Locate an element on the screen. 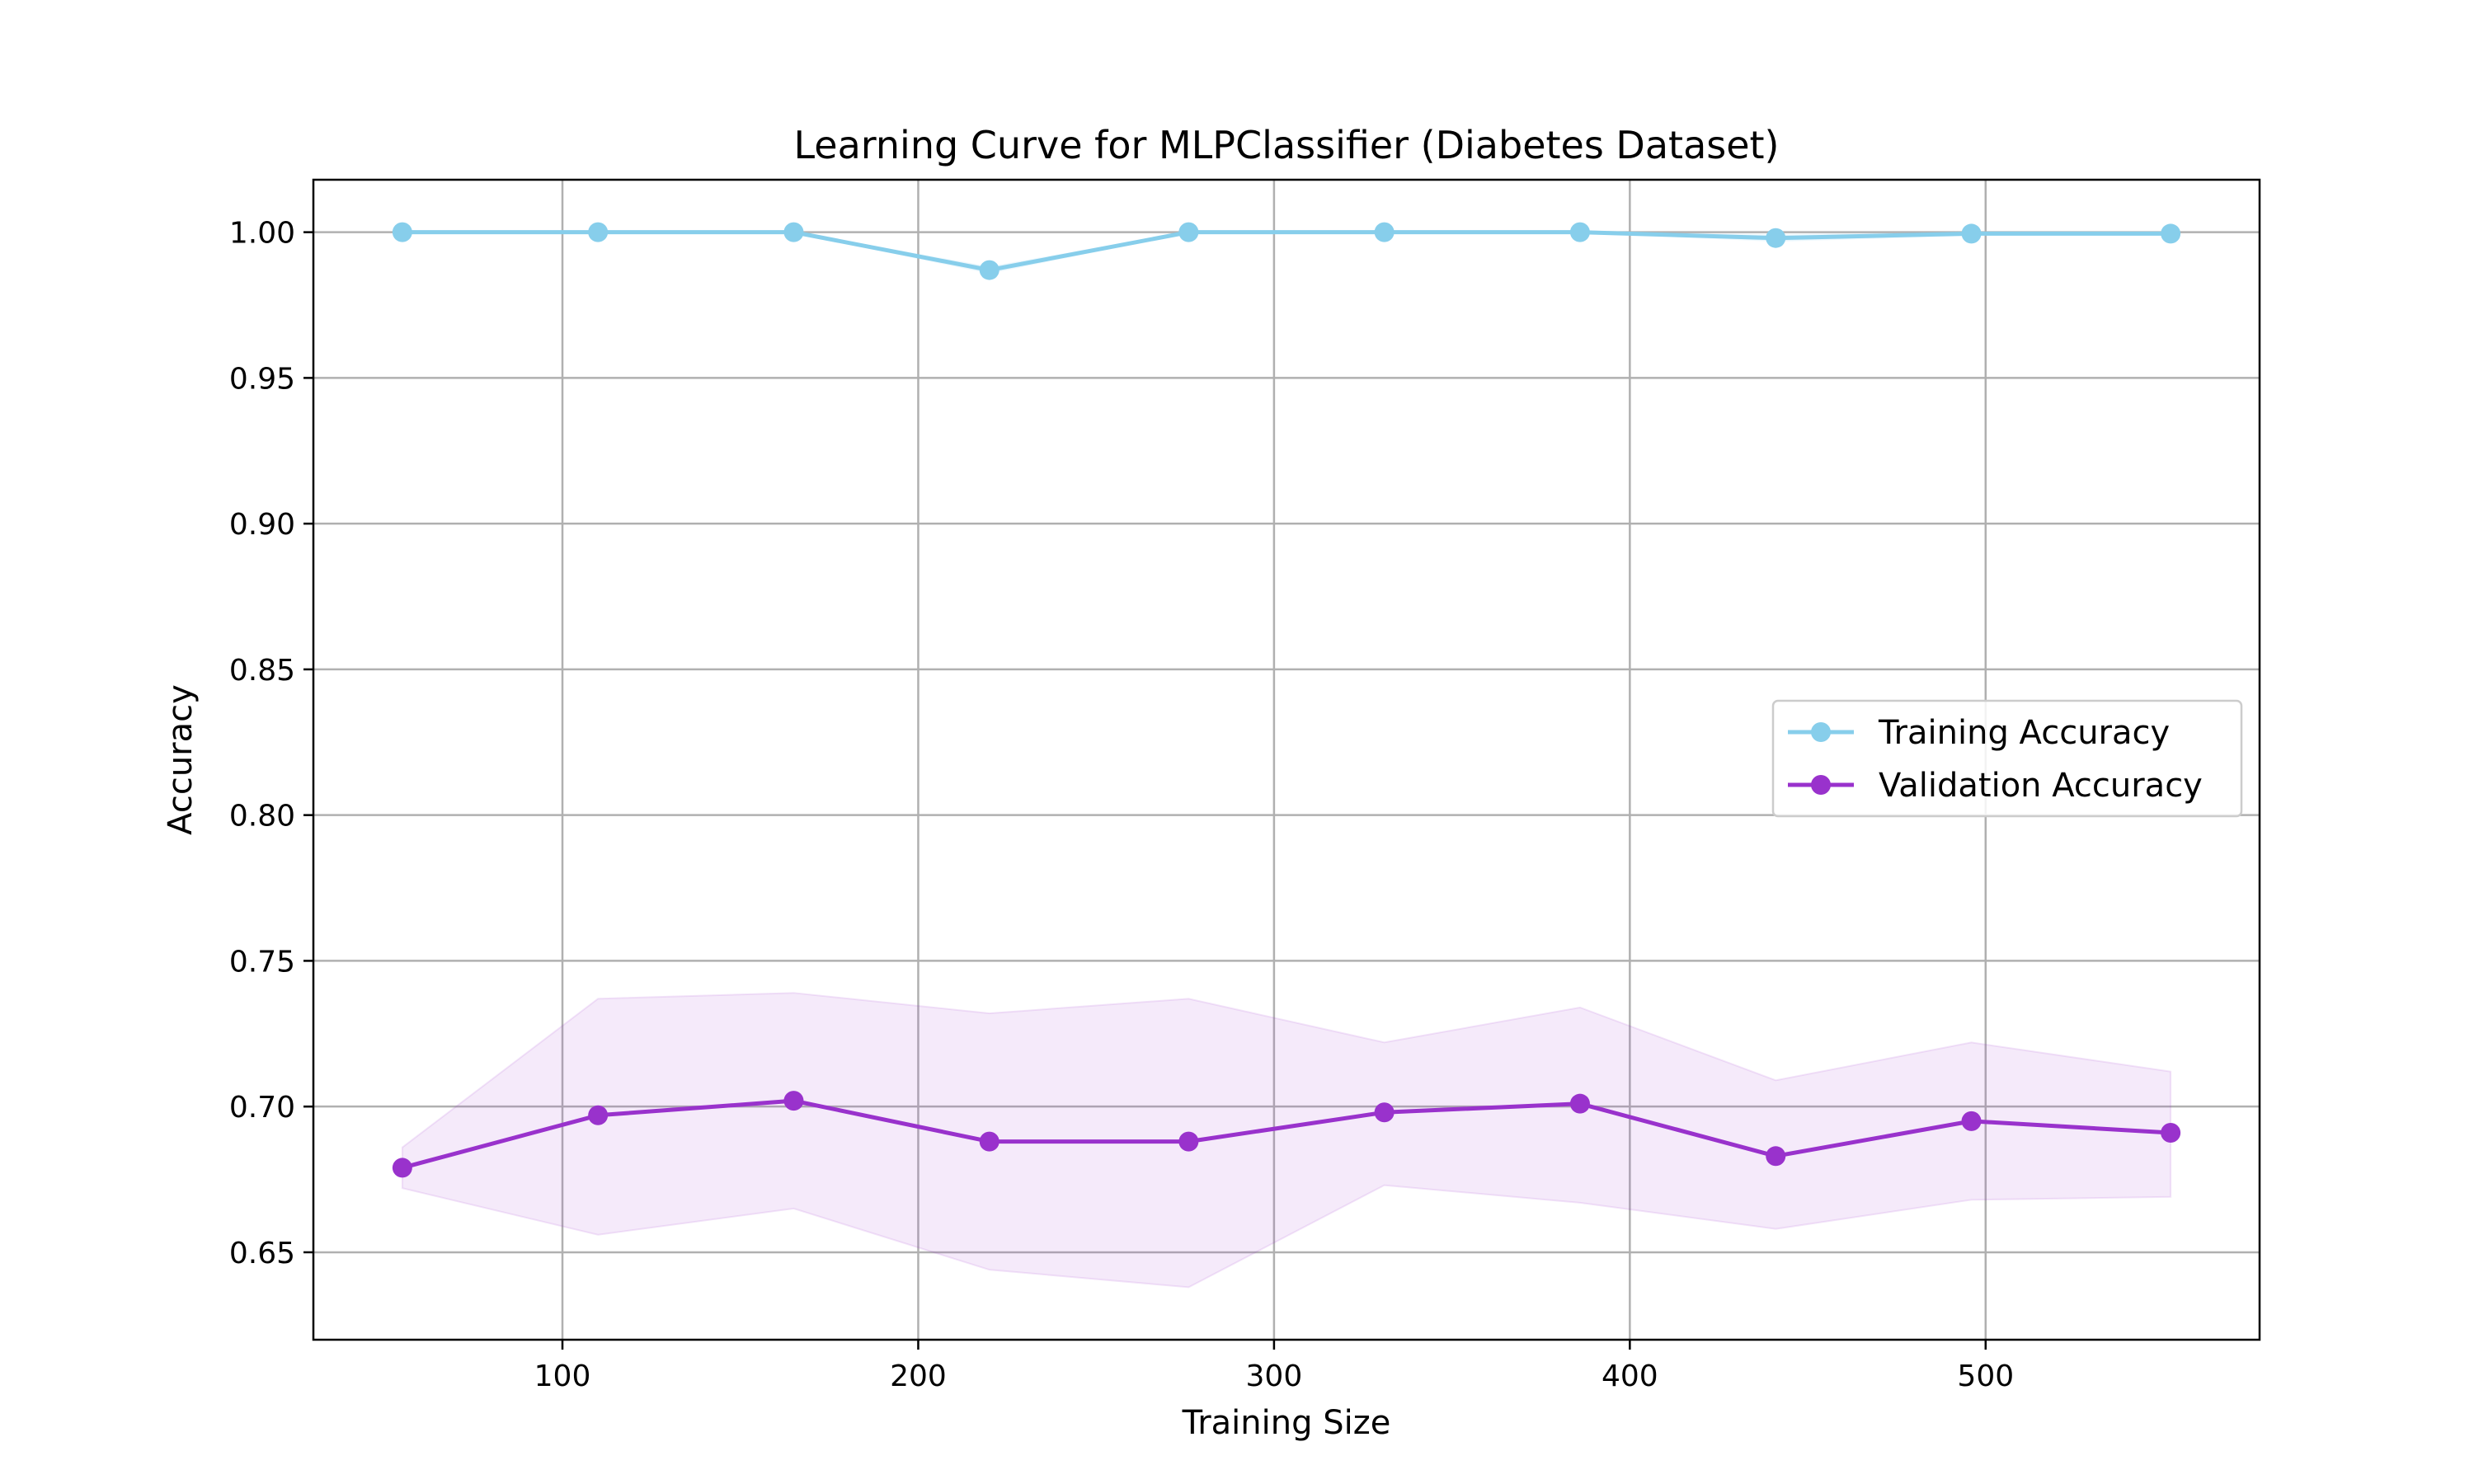  y-tick-label: 0.65 is located at coordinates (262, 1253).